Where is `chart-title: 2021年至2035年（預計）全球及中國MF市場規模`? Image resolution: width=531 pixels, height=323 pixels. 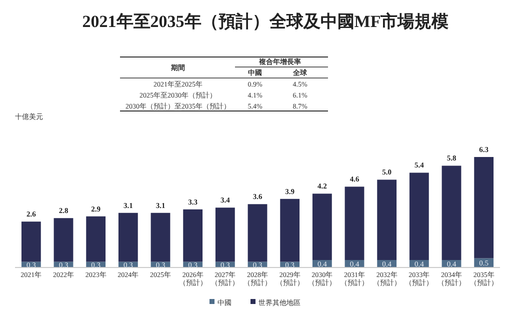 chart-title: 2021年至2035年（預計）全球及中國MF市場規模 is located at coordinates (265, 21).